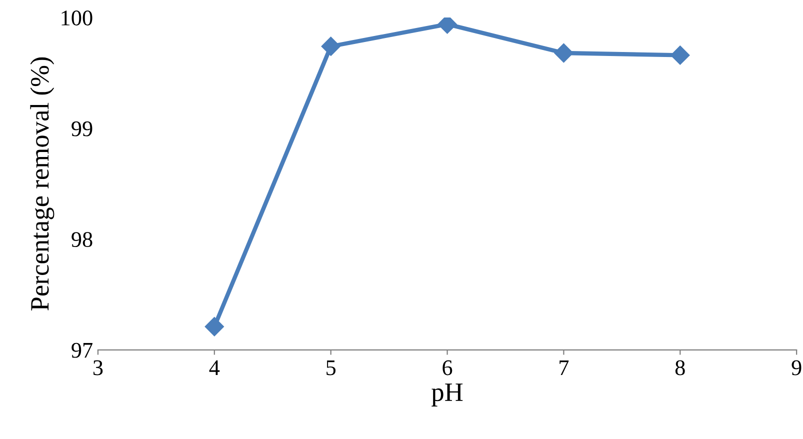  Describe the element at coordinates (214, 368) in the screenshot. I see `x-tick-label: 4` at that location.